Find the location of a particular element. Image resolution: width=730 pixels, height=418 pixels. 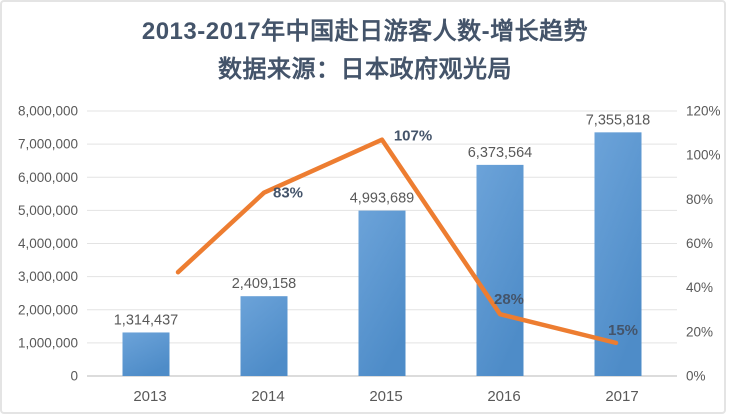

growth-rate-label: 15% is located at coordinates (623, 330).